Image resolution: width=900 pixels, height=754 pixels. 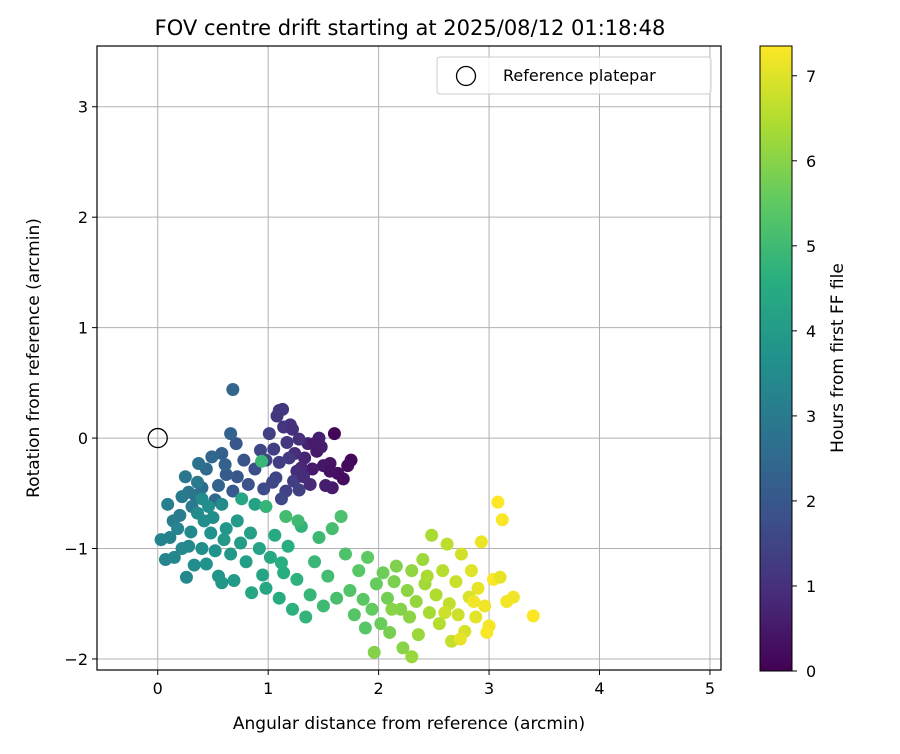 What do you see at coordinates (811, 246) in the screenshot?
I see `colorbar-tick-label: 5` at bounding box center [811, 246].